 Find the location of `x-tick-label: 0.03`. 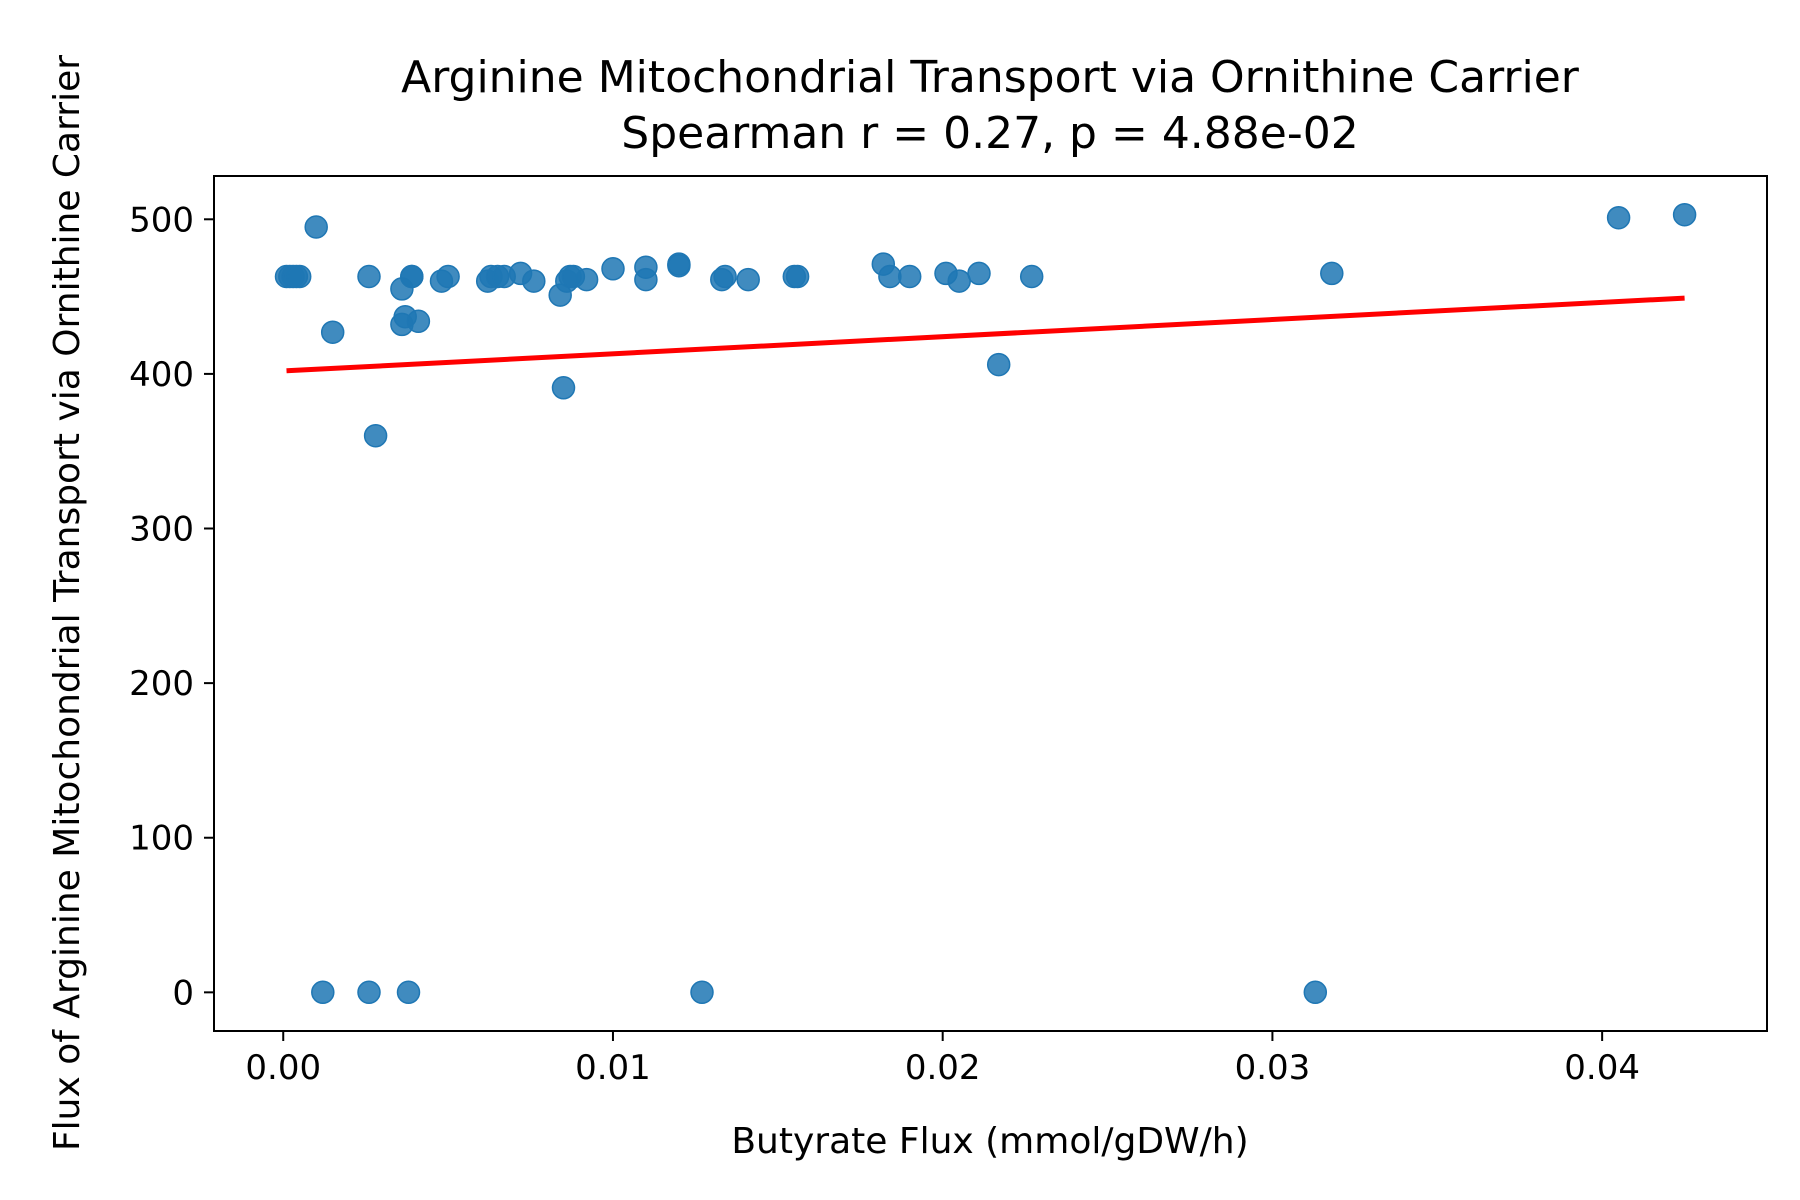

x-tick-label: 0.03 is located at coordinates (1273, 1068).